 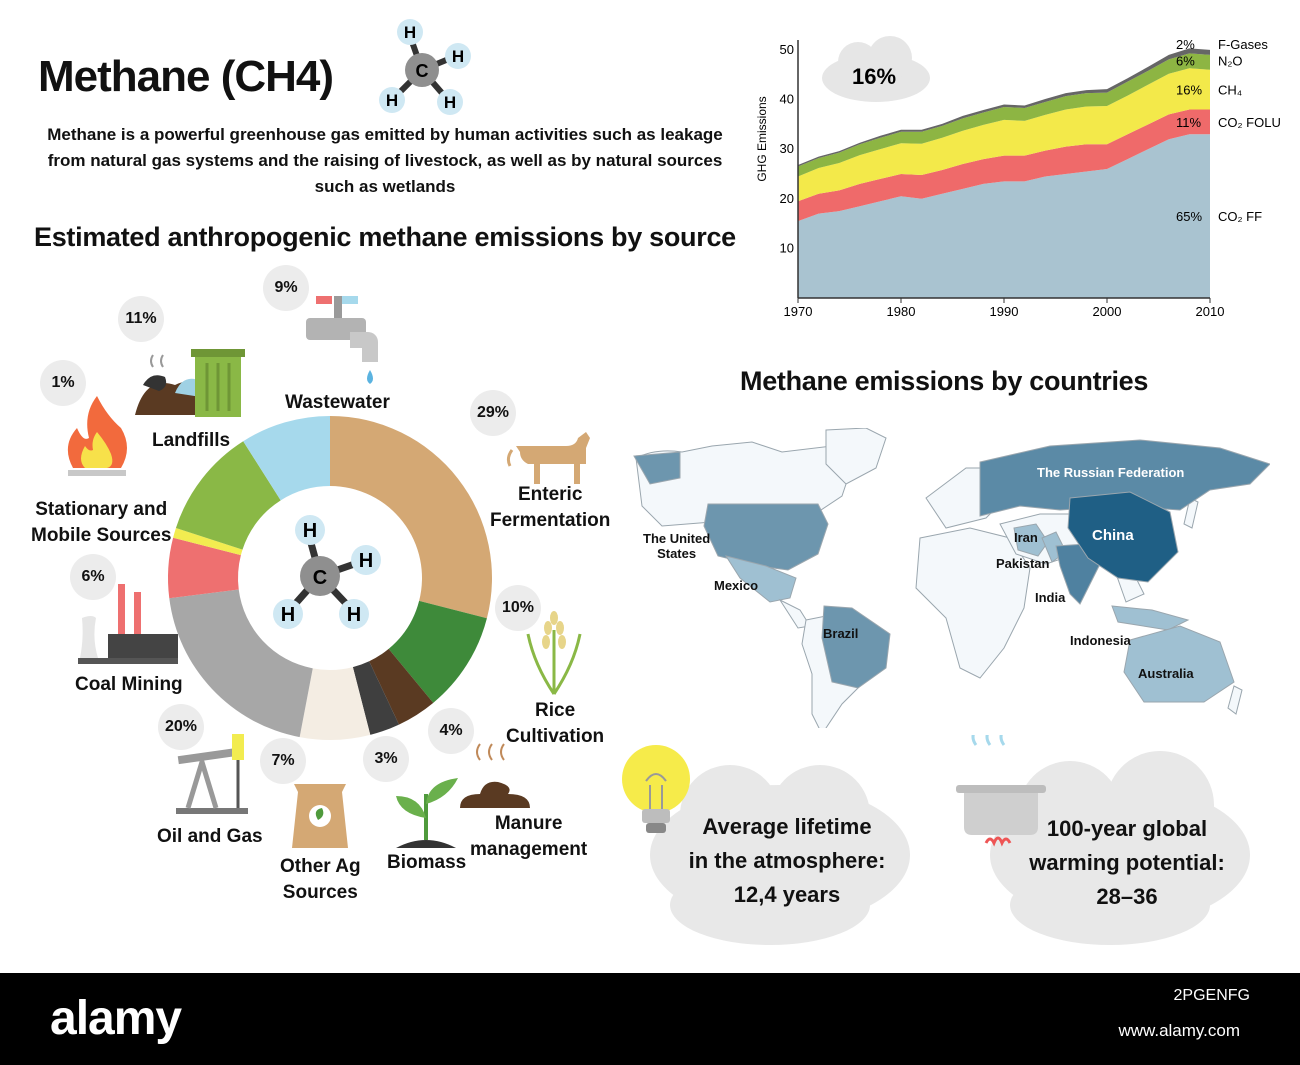 I want to click on rice-icon, so click(x=554, y=653).